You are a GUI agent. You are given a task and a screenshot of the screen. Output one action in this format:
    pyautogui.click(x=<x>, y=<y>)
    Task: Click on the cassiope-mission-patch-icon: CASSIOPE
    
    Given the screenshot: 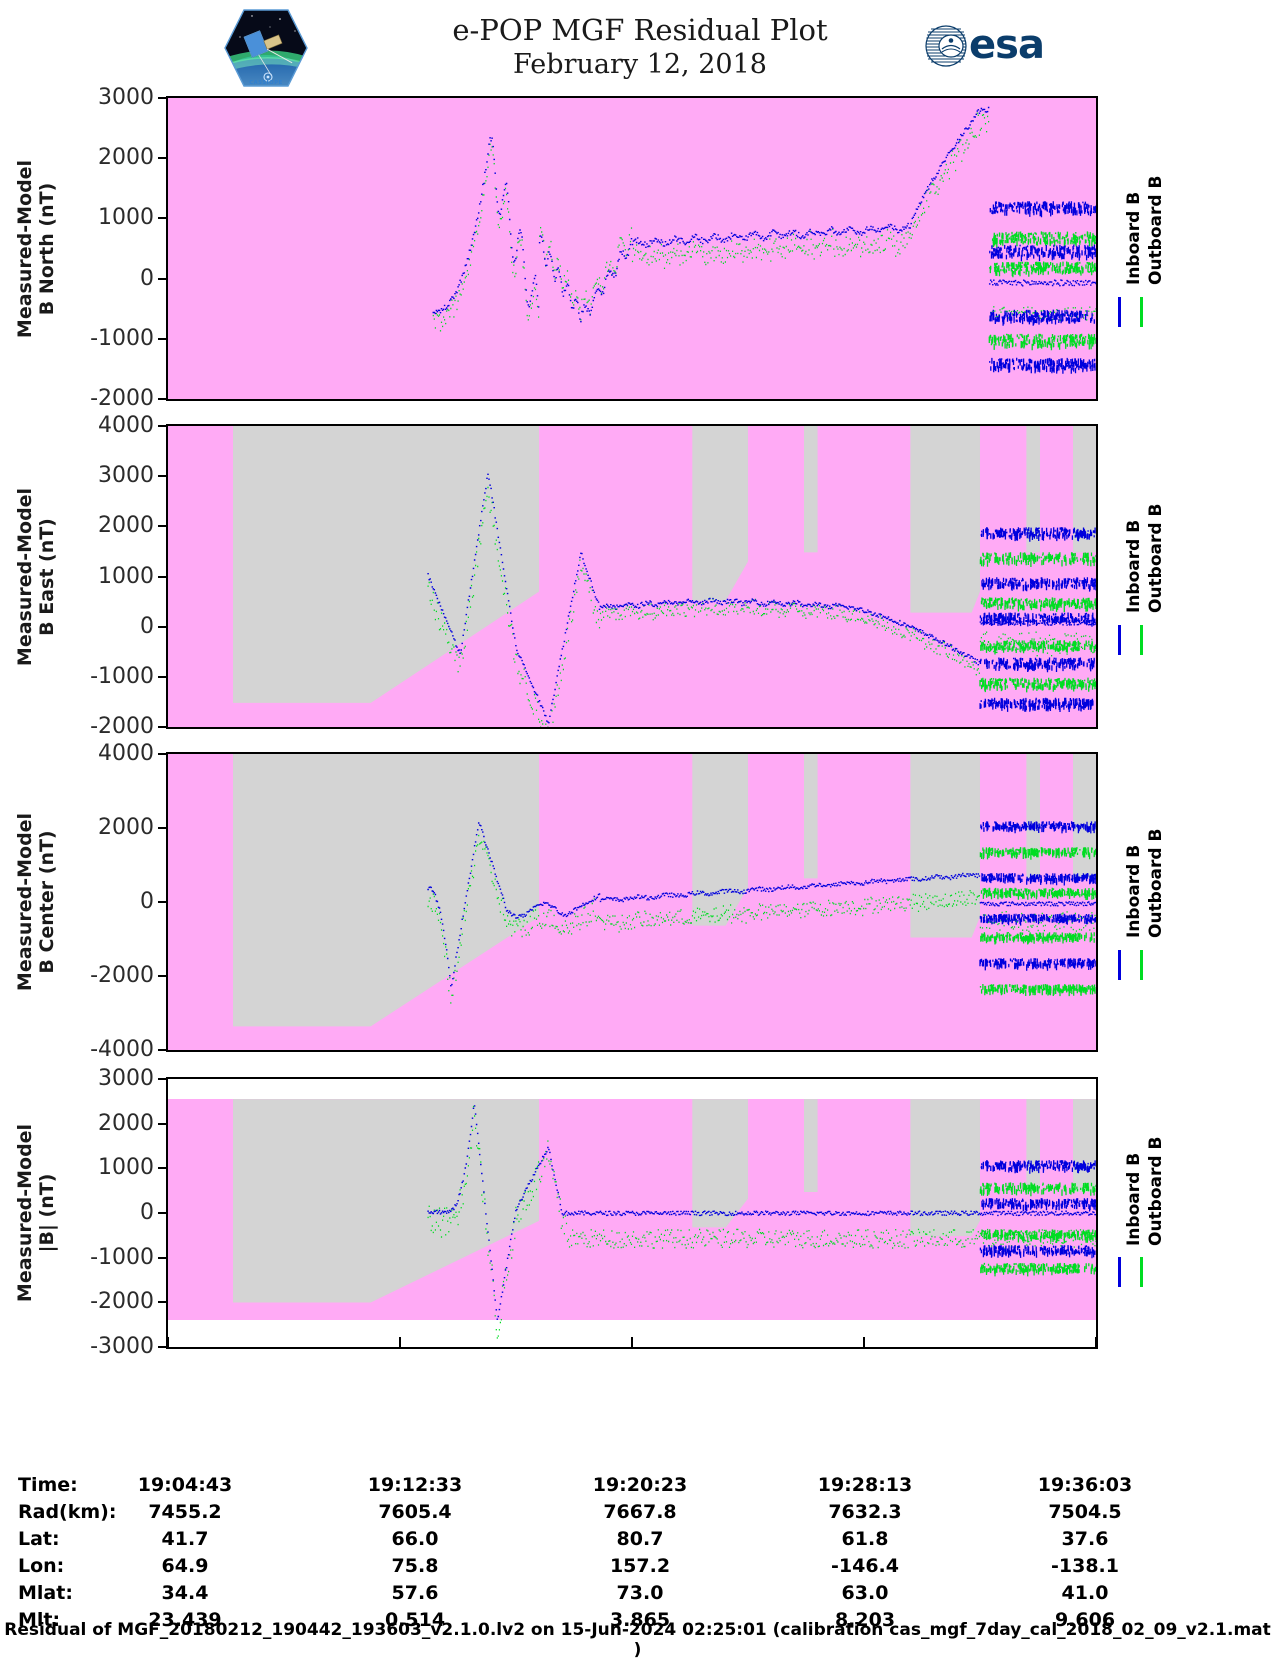 What is the action you would take?
    pyautogui.click(x=266, y=48)
    